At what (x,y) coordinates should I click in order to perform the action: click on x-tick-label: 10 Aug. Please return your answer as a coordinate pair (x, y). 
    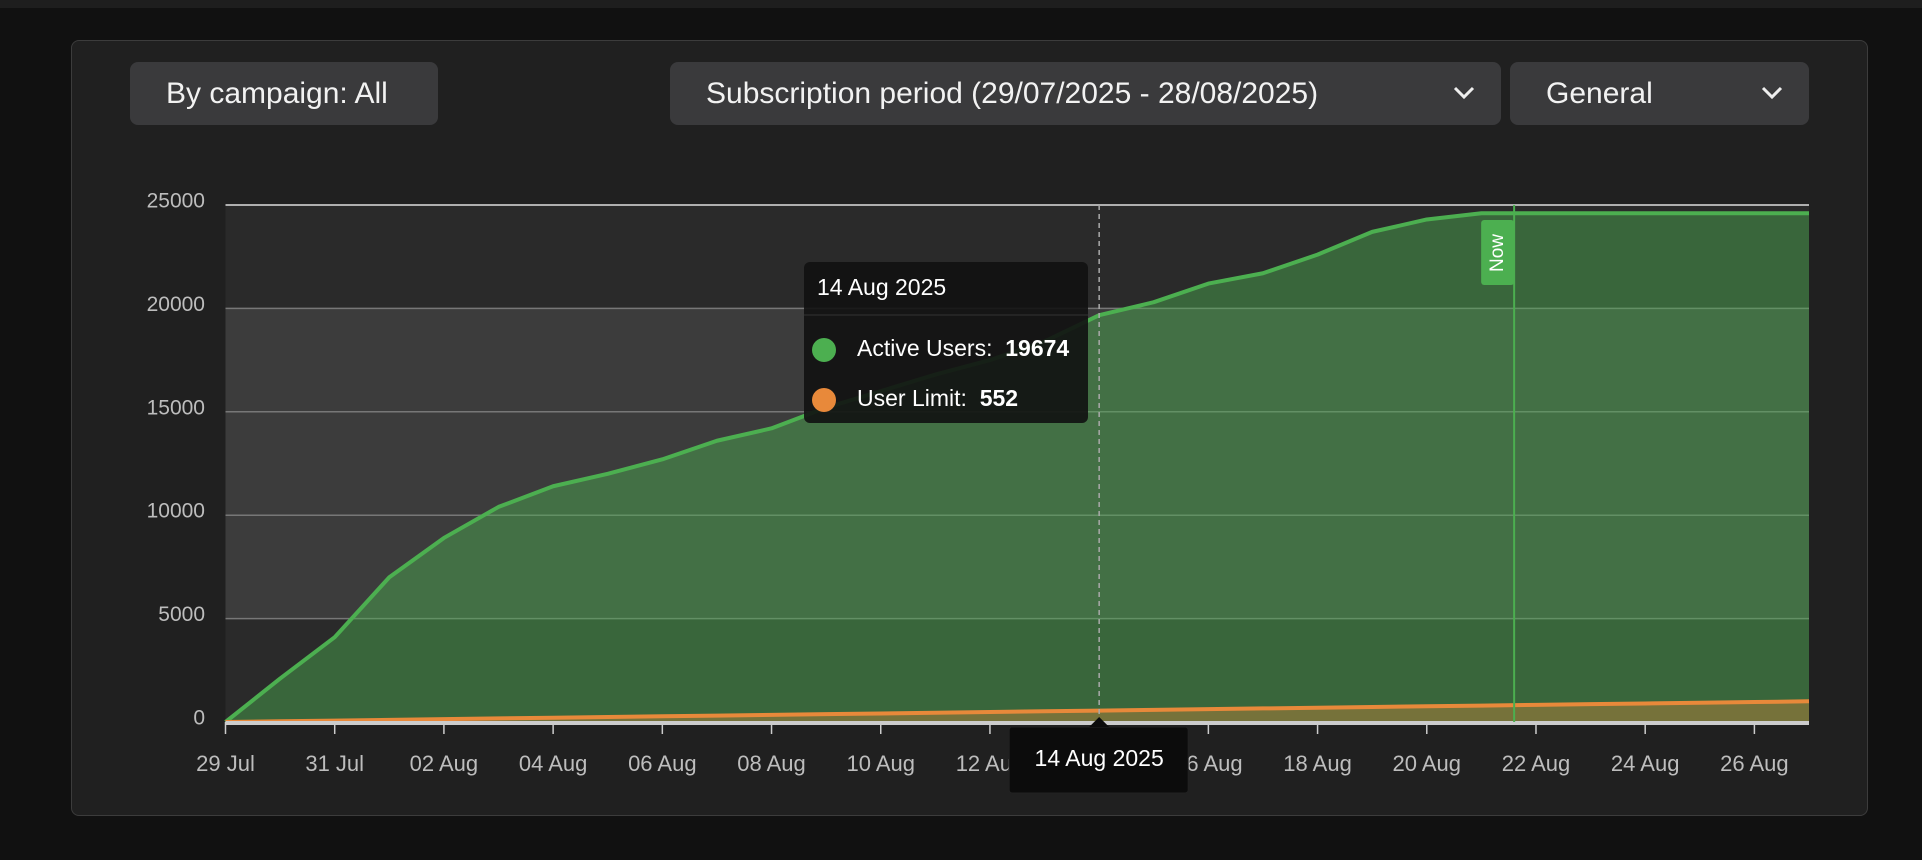
    Looking at the image, I should click on (880, 763).